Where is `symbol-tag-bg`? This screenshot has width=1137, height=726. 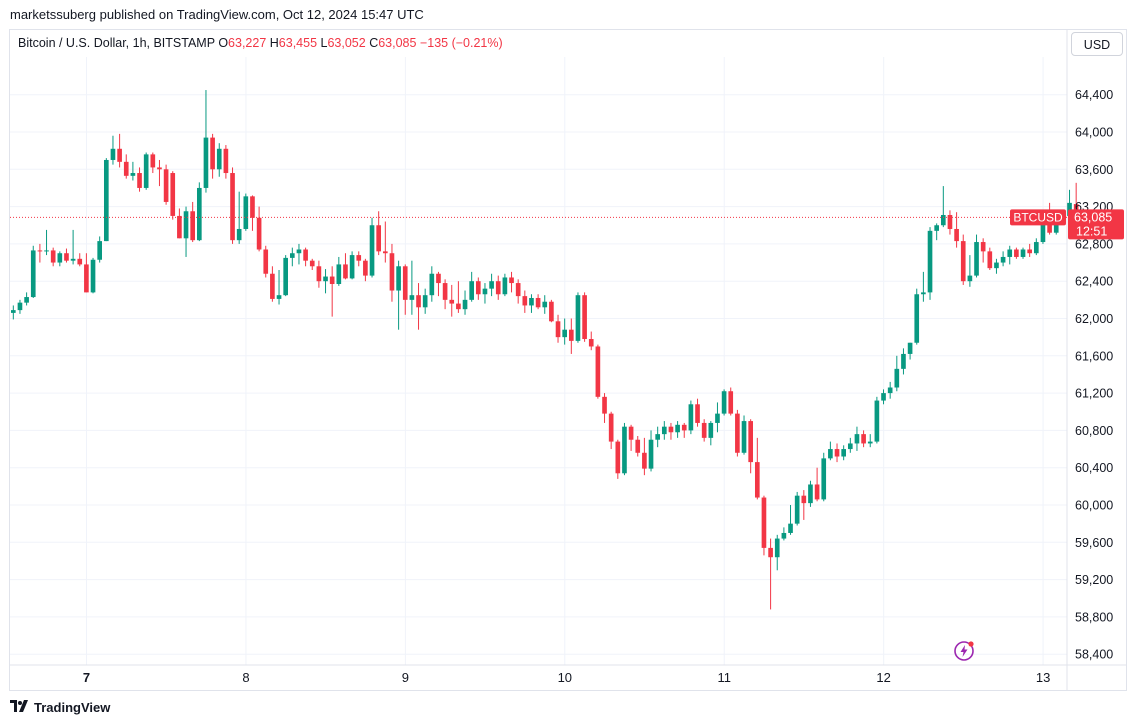 symbol-tag-bg is located at coordinates (1038, 217).